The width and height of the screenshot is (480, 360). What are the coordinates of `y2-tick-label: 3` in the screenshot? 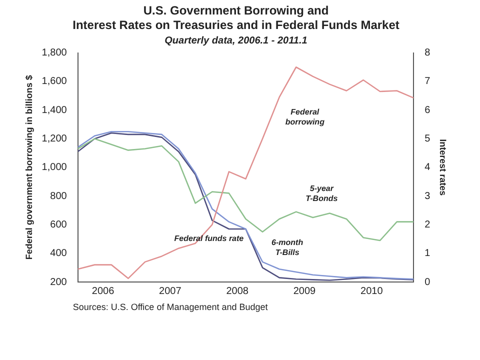 It's located at (427, 196).